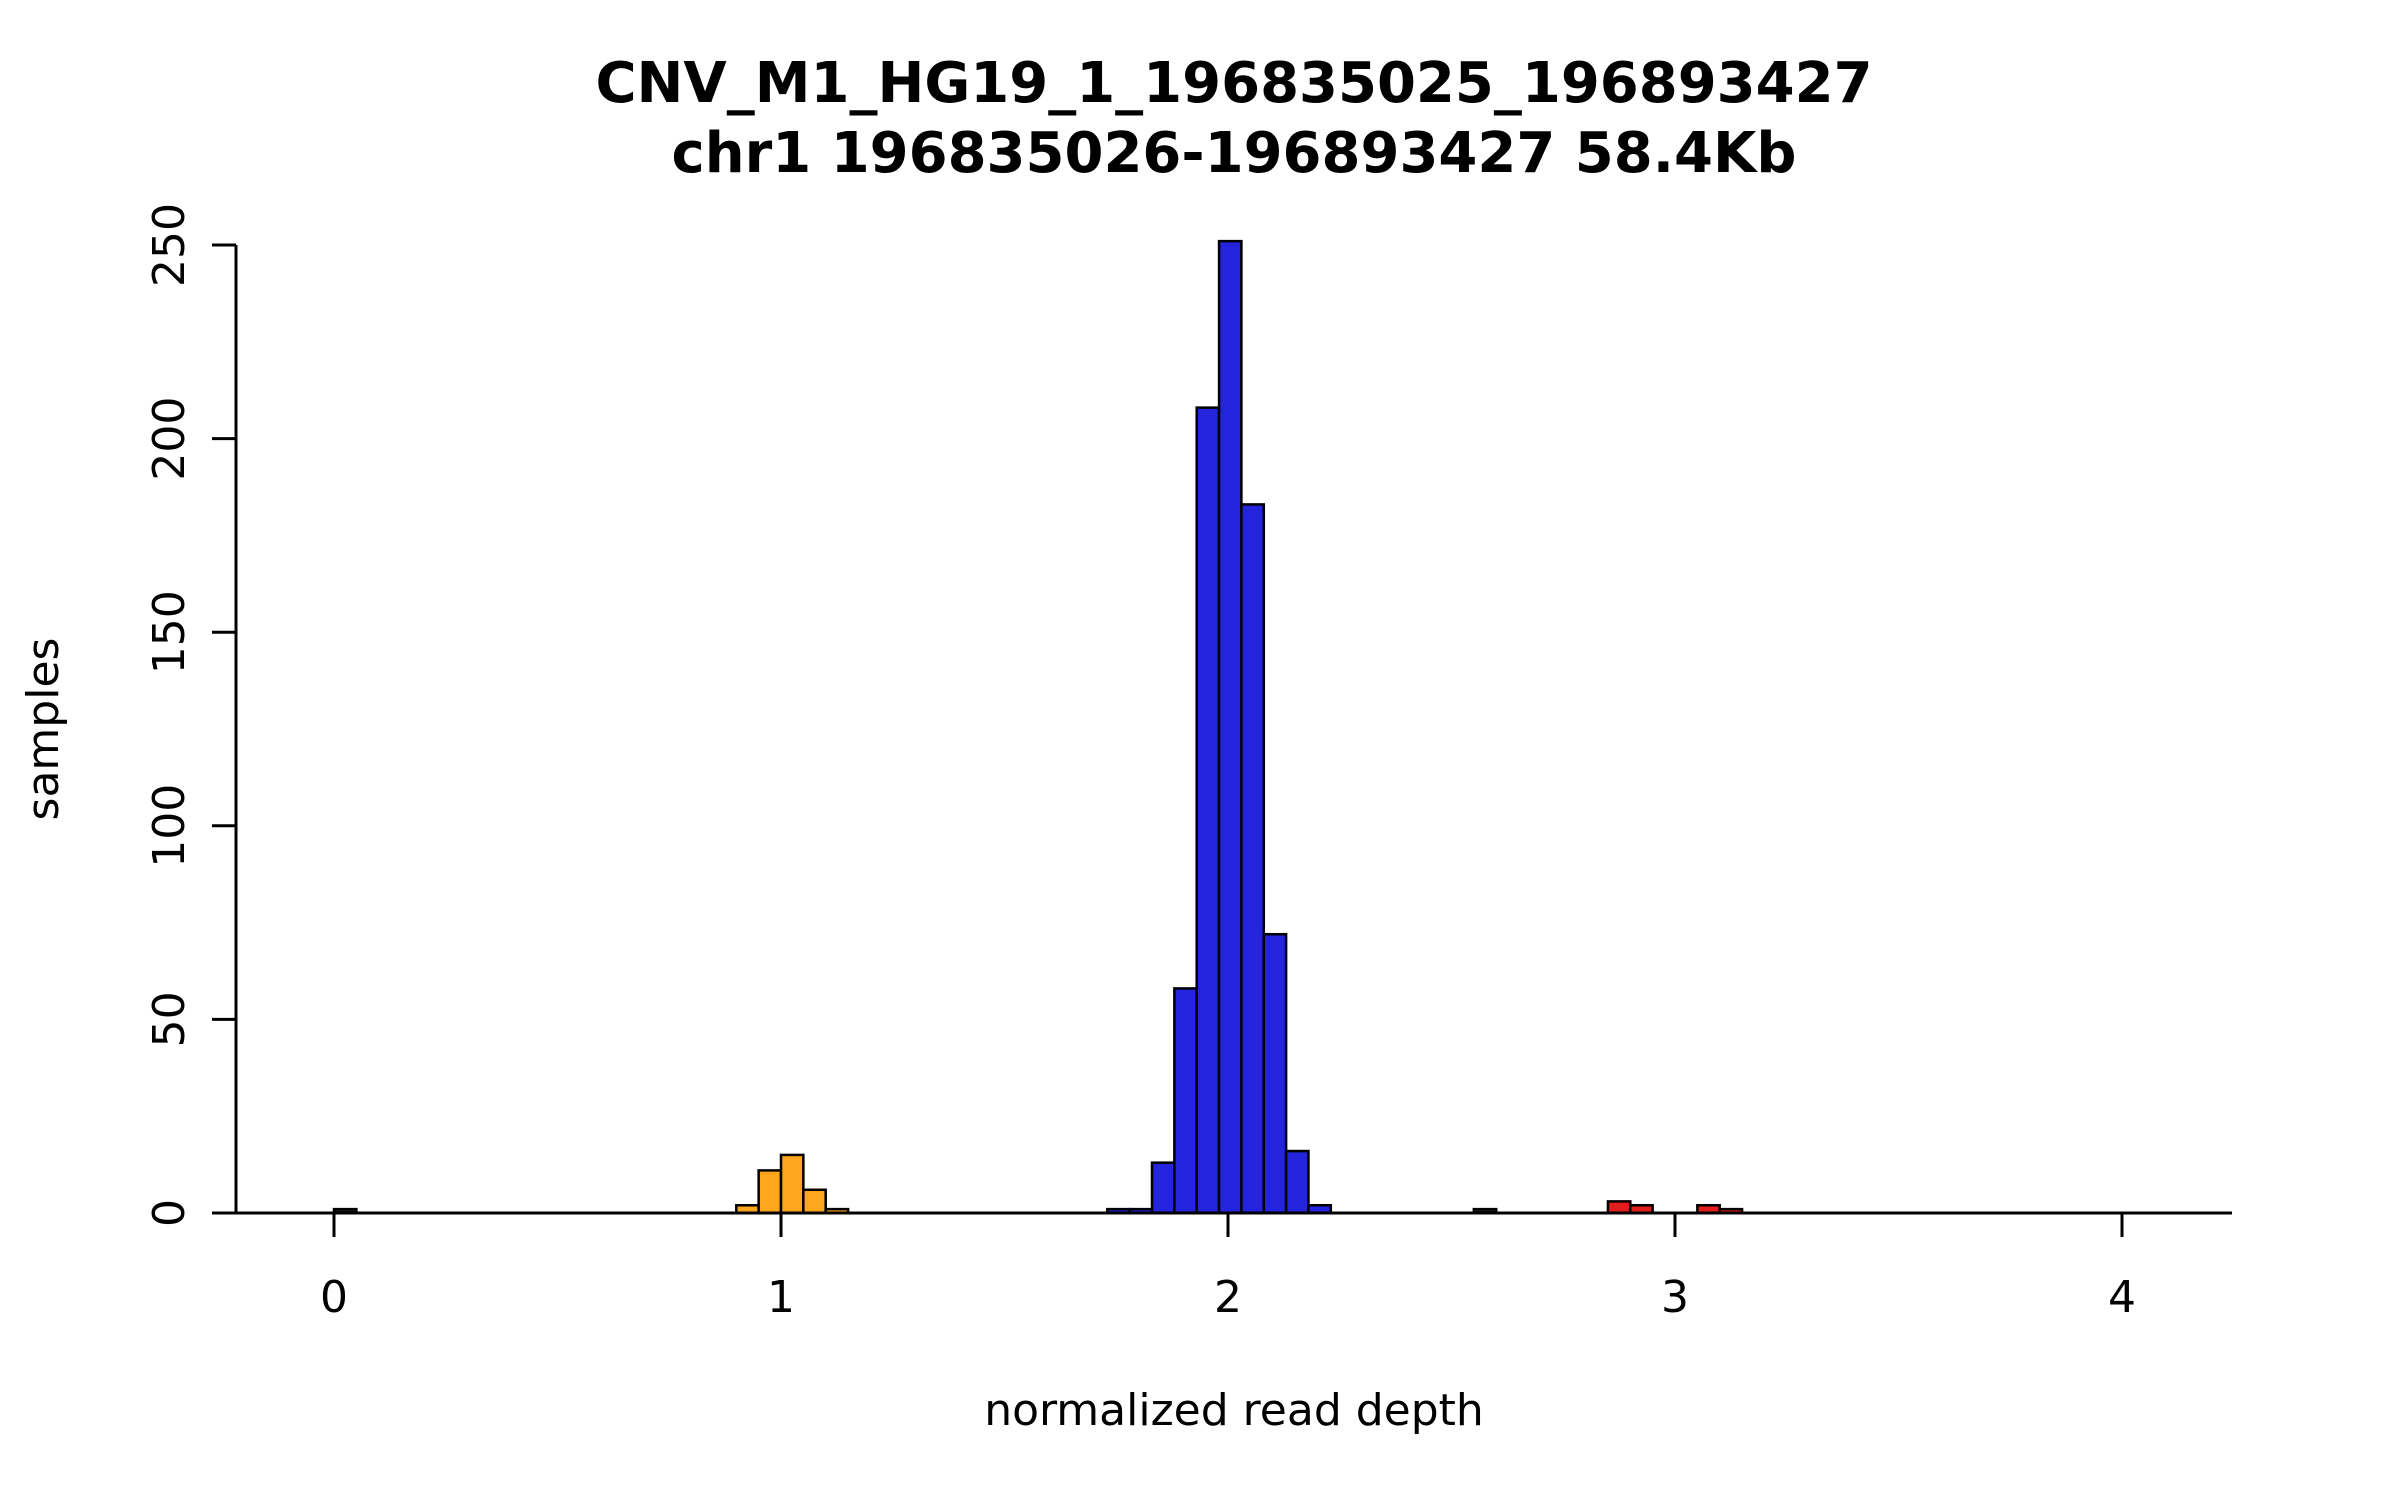 Image resolution: width=2400 pixels, height=1500 pixels. I want to click on y-tick-label: 150, so click(169, 632).